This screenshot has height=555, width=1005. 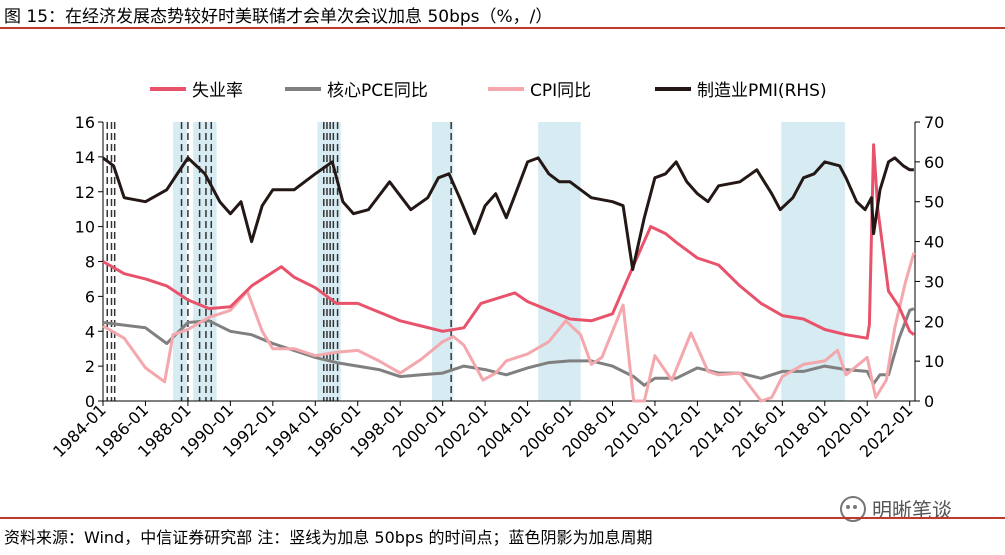 What do you see at coordinates (85, 227) in the screenshot?
I see `y-left-tick-label: 10` at bounding box center [85, 227].